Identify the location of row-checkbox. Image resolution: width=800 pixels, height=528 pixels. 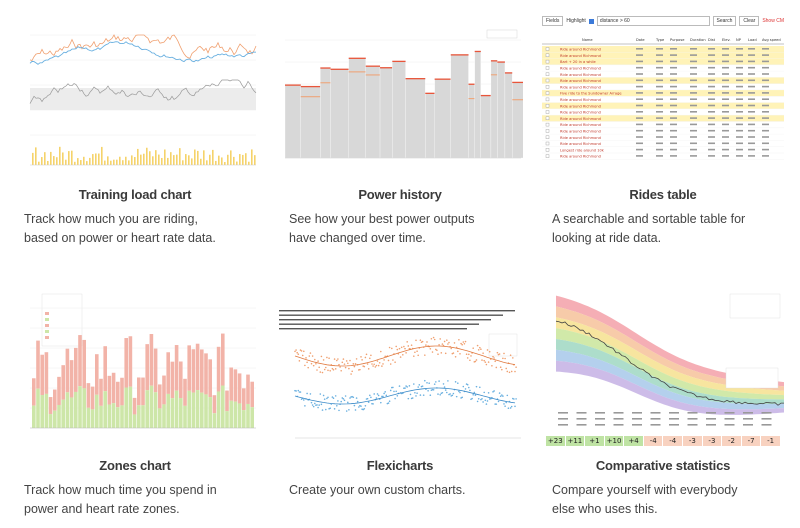
(547, 61).